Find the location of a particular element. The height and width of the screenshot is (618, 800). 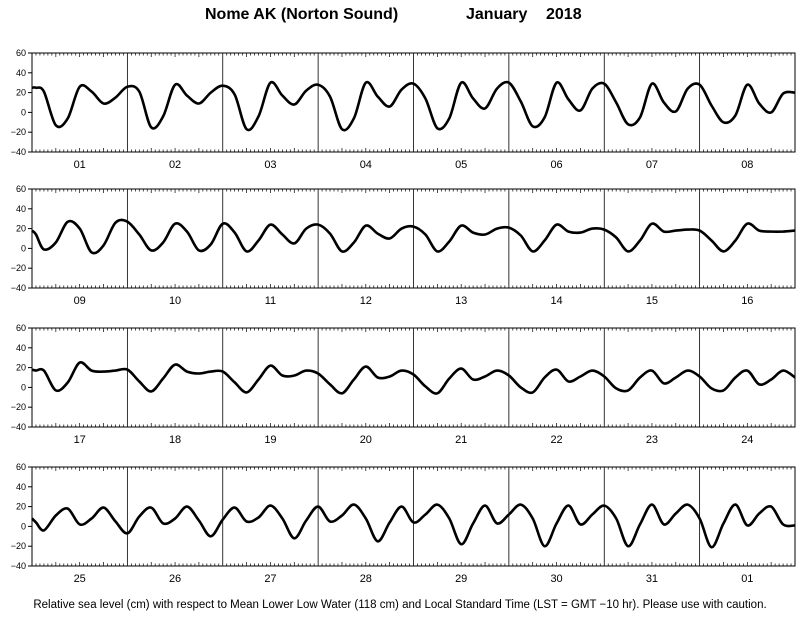

day-label: 08 is located at coordinates (747, 165).